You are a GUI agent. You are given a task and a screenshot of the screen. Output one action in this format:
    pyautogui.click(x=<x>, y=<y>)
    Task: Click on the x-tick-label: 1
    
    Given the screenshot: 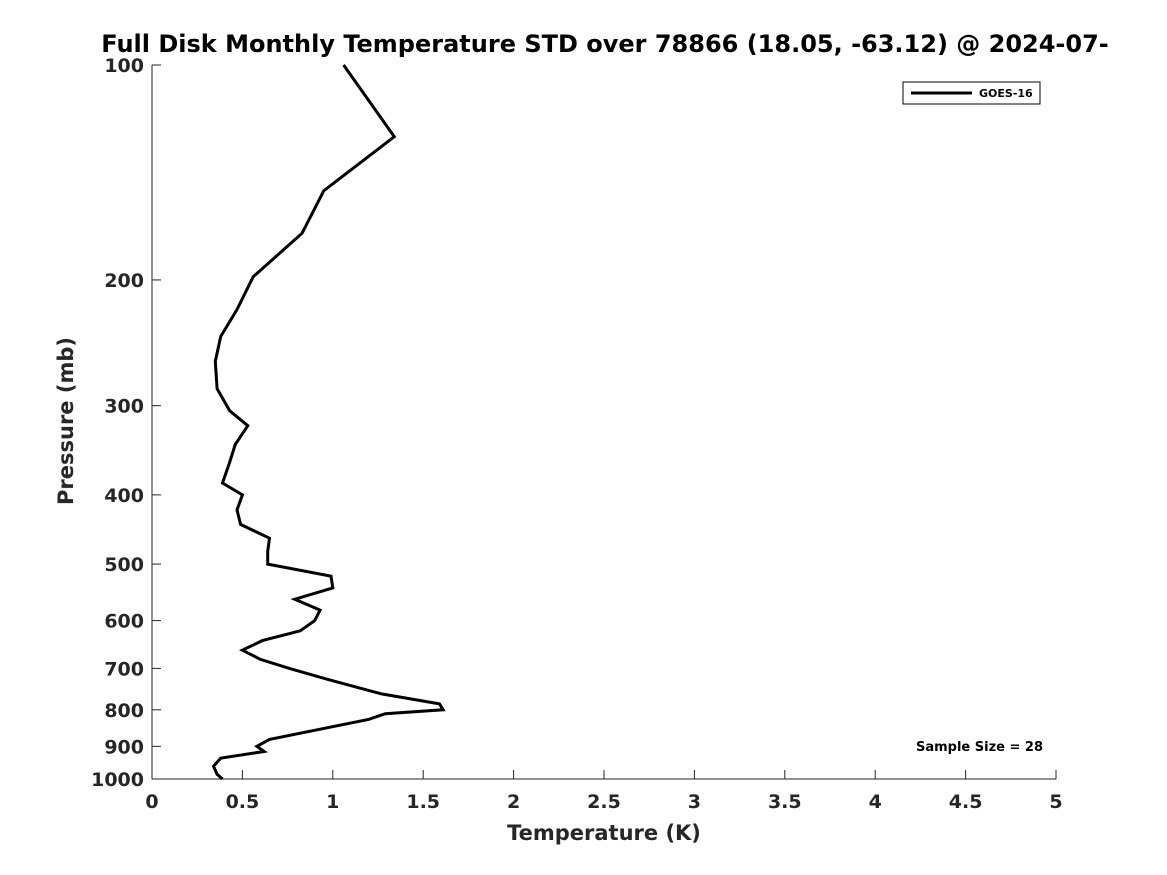 What is the action you would take?
    pyautogui.click(x=332, y=802)
    